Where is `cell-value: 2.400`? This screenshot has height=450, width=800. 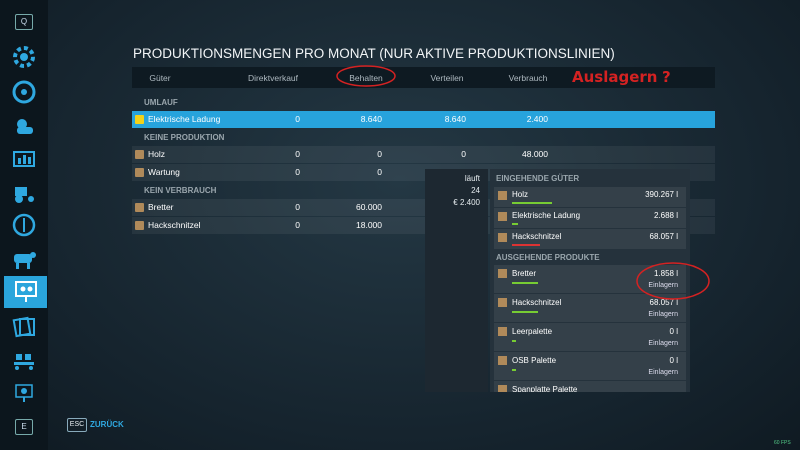
cell-value: 2.400 is located at coordinates (537, 119).